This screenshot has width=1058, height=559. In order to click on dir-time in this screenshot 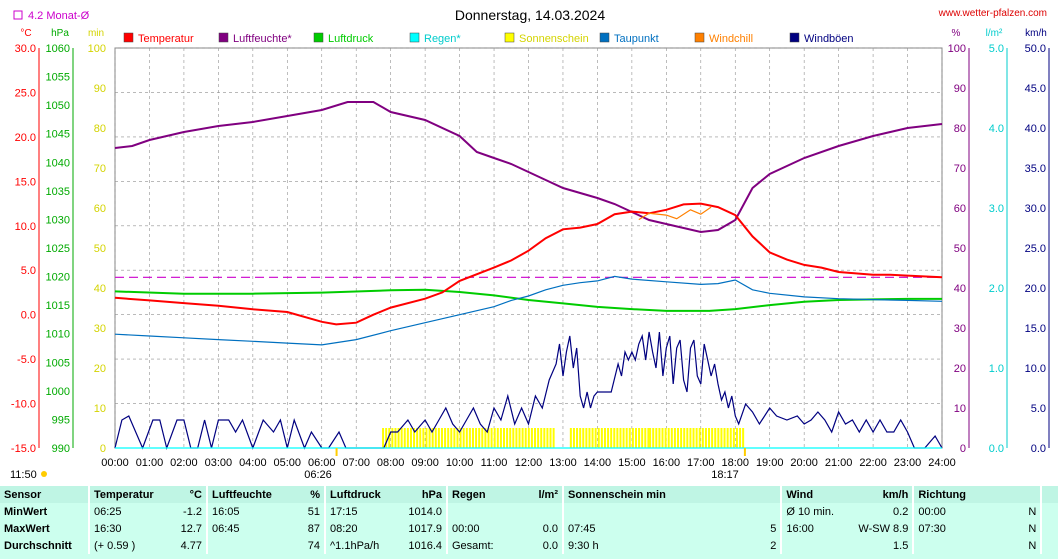, I will do `click(947, 545)`.